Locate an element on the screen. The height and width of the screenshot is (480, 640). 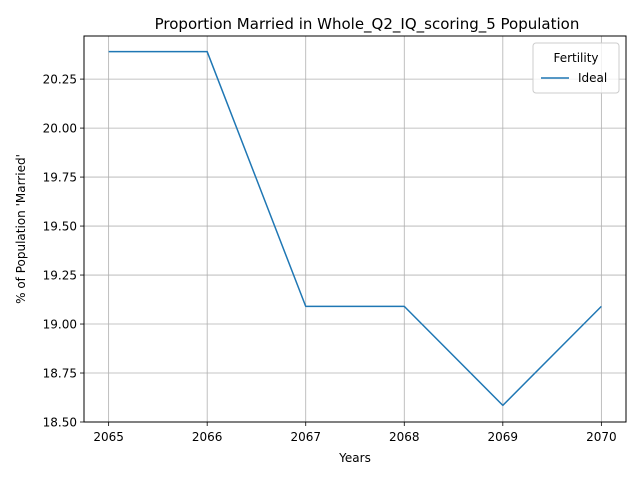
legend-title: Fertility is located at coordinates (575, 58).